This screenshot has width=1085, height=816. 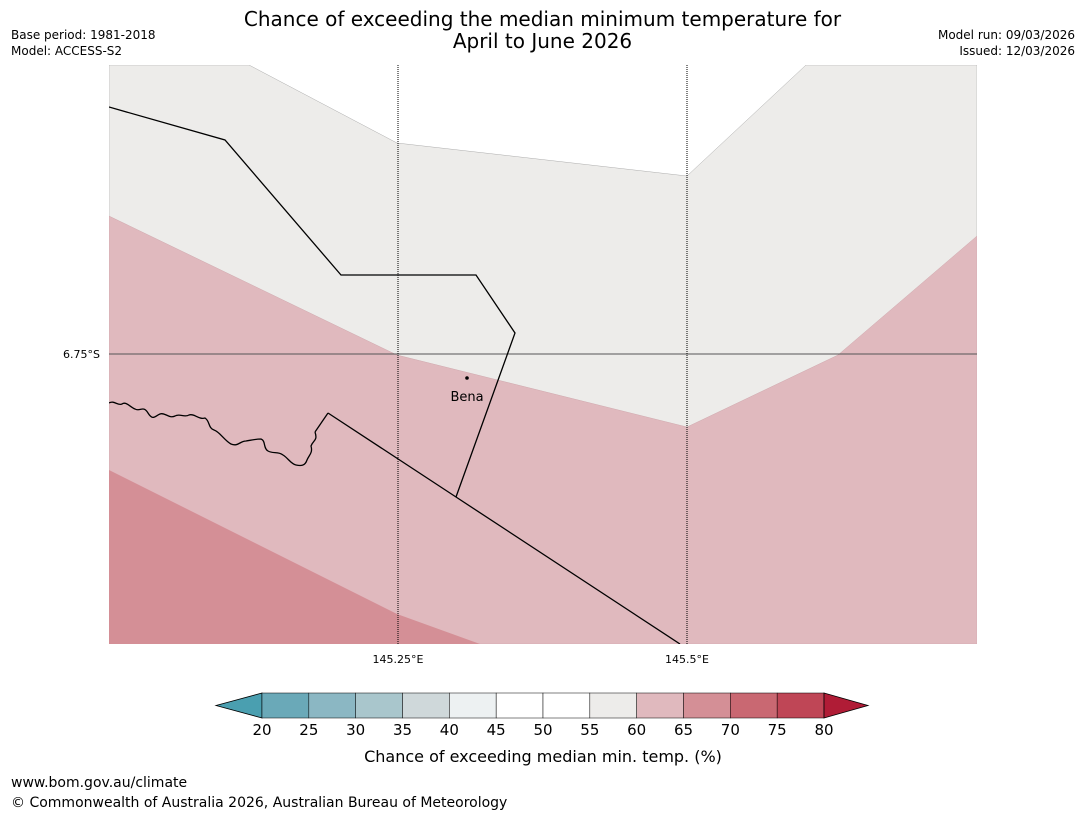 I want to click on longitude-label-1: 145.25°E, so click(x=398, y=659).